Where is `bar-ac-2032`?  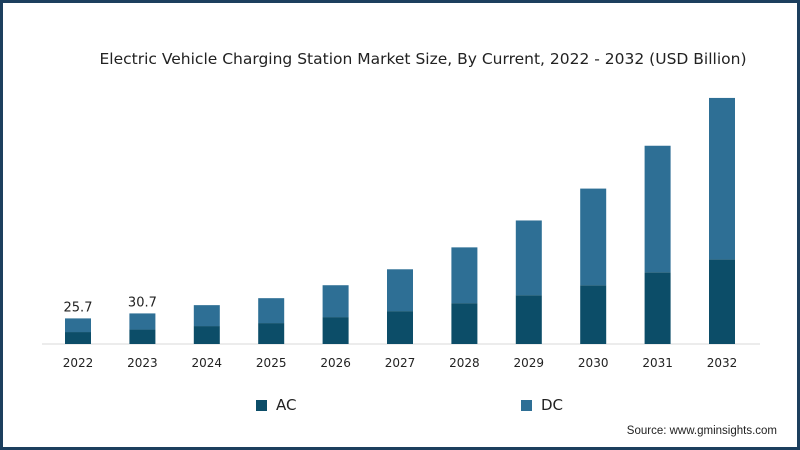 bar-ac-2032 is located at coordinates (722, 301).